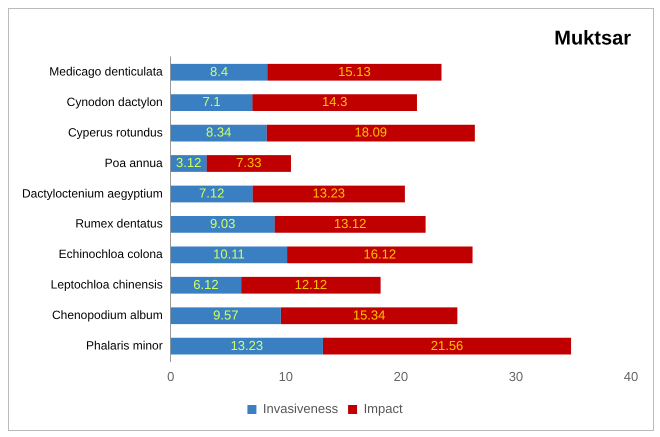  I want to click on y-tick-label: Rumex dentatus, so click(119, 223).